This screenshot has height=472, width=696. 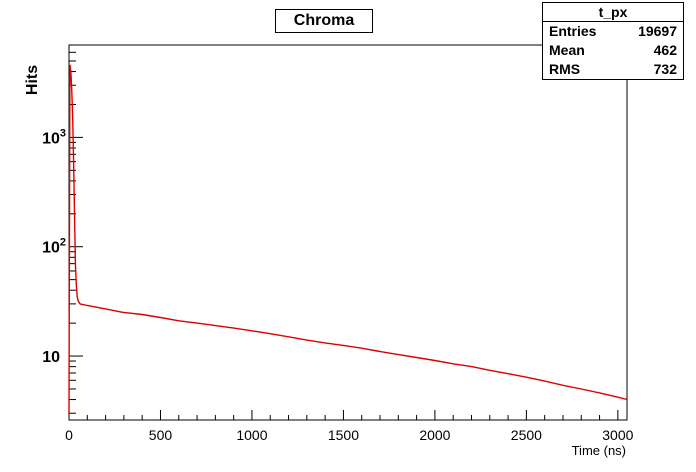 What do you see at coordinates (665, 50) in the screenshot?
I see `stats-value: 462` at bounding box center [665, 50].